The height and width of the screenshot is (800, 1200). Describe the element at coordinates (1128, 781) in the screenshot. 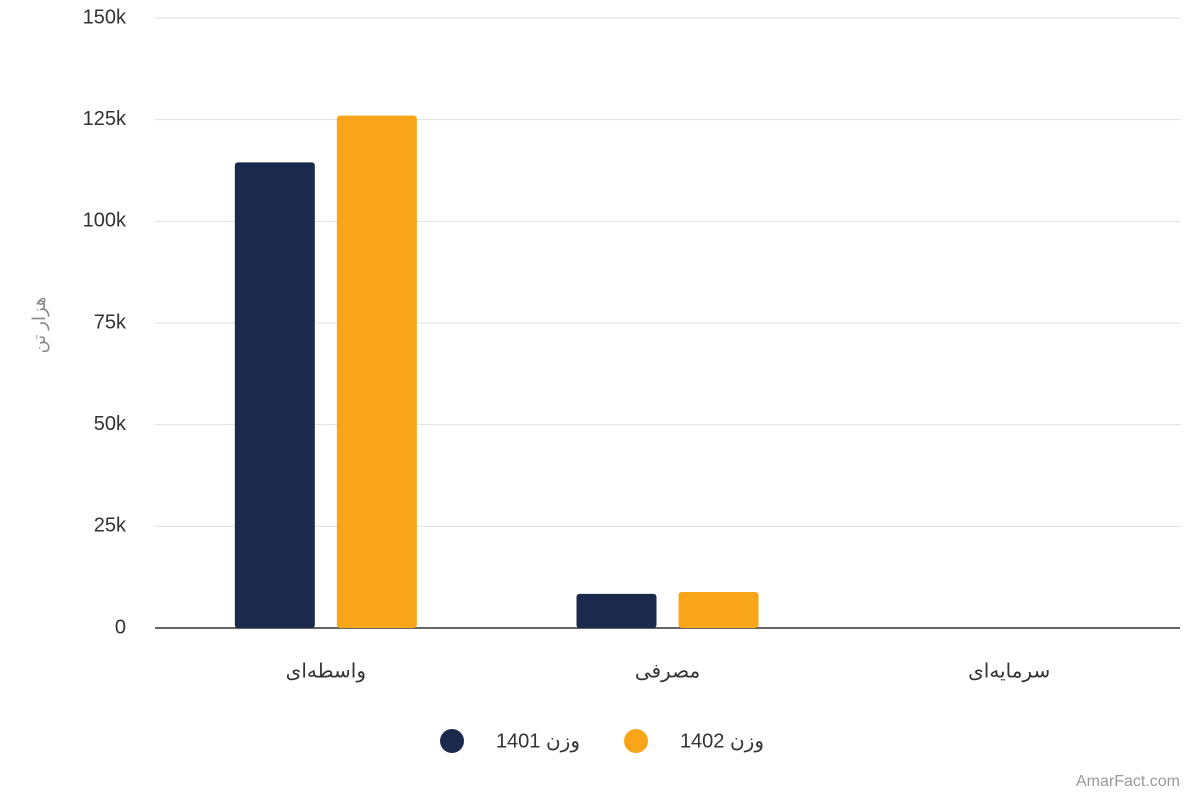

I see `watermark: AmarFact.com` at that location.